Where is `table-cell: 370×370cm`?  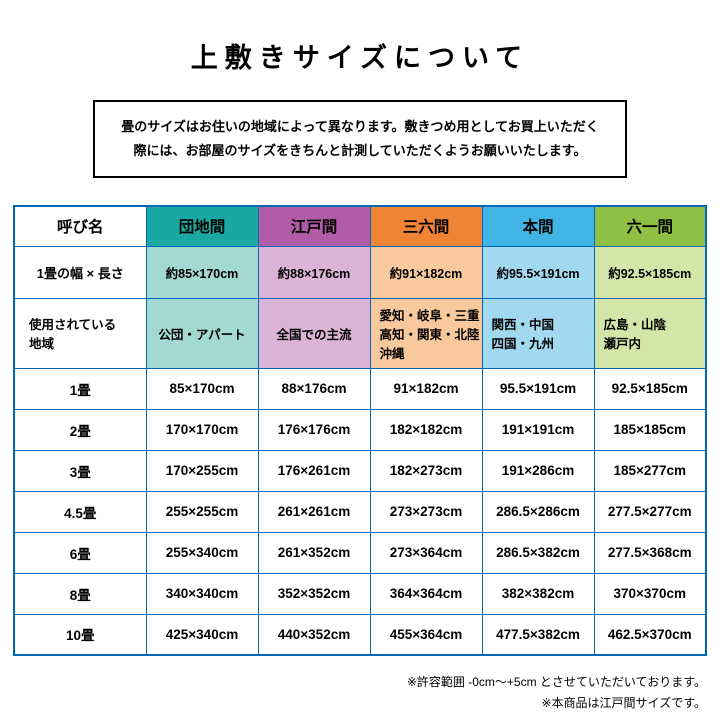 table-cell: 370×370cm is located at coordinates (650, 593).